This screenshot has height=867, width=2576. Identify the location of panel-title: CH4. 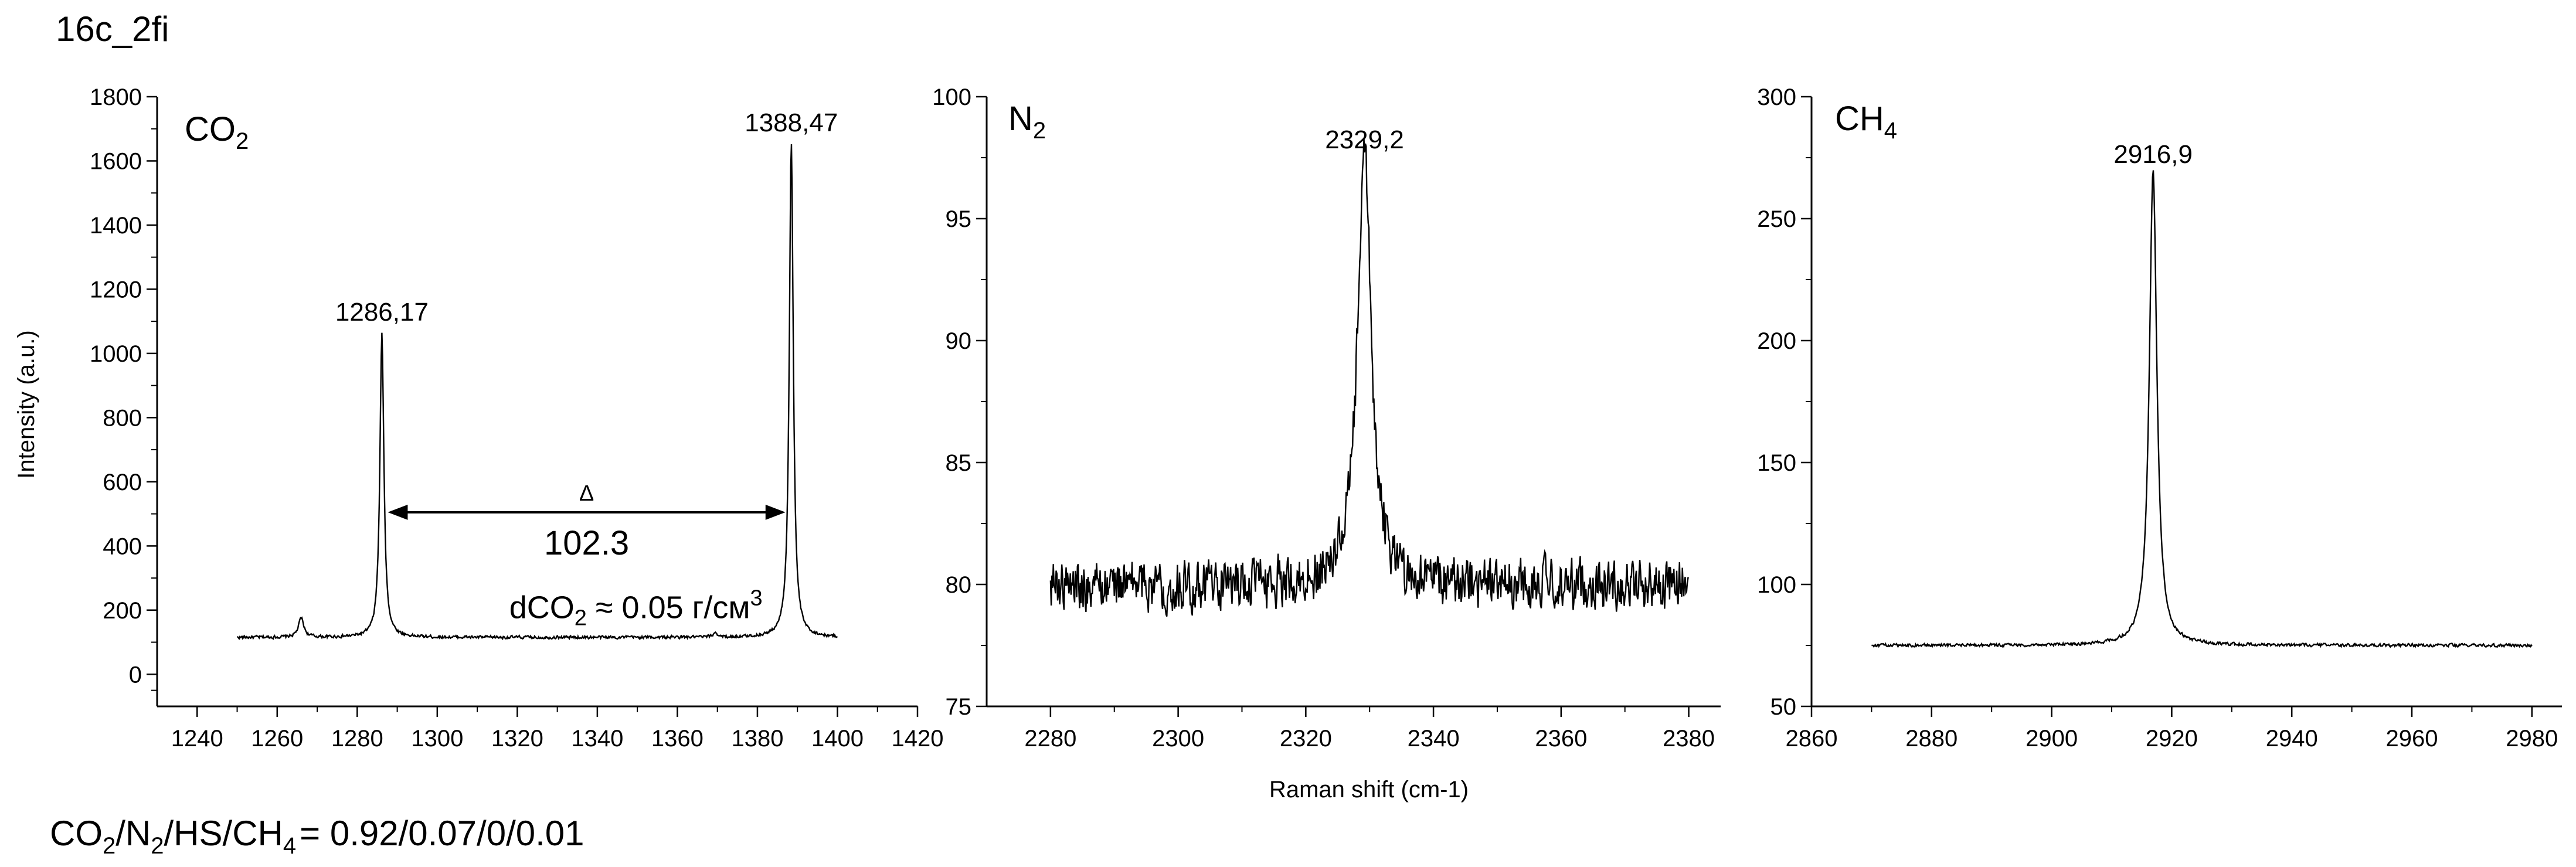
(1866, 122).